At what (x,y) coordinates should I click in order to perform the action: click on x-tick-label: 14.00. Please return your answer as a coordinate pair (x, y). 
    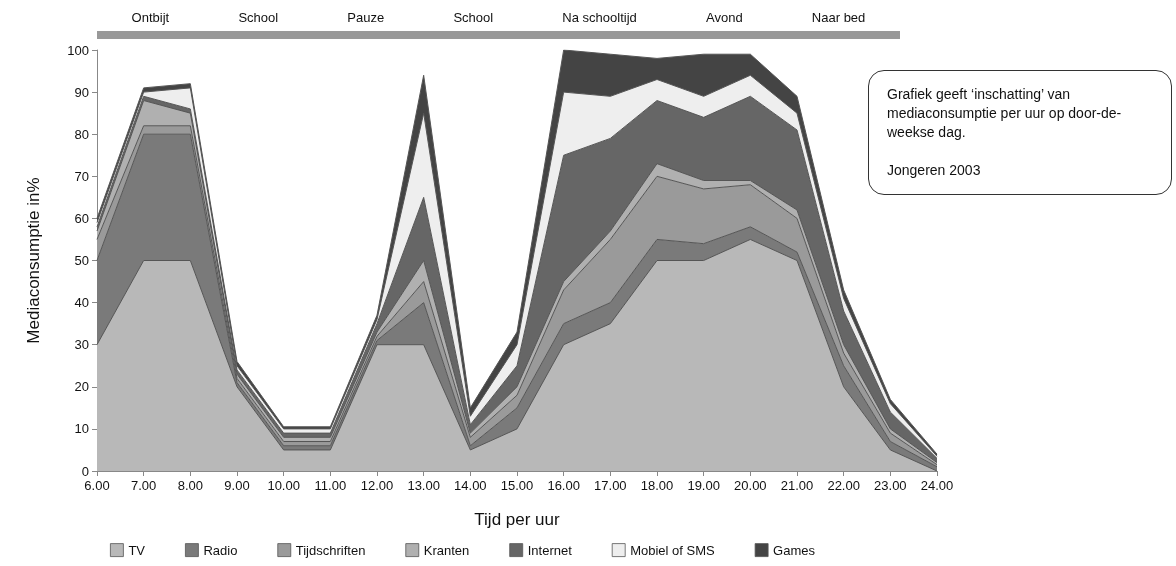
    Looking at the image, I should click on (470, 485).